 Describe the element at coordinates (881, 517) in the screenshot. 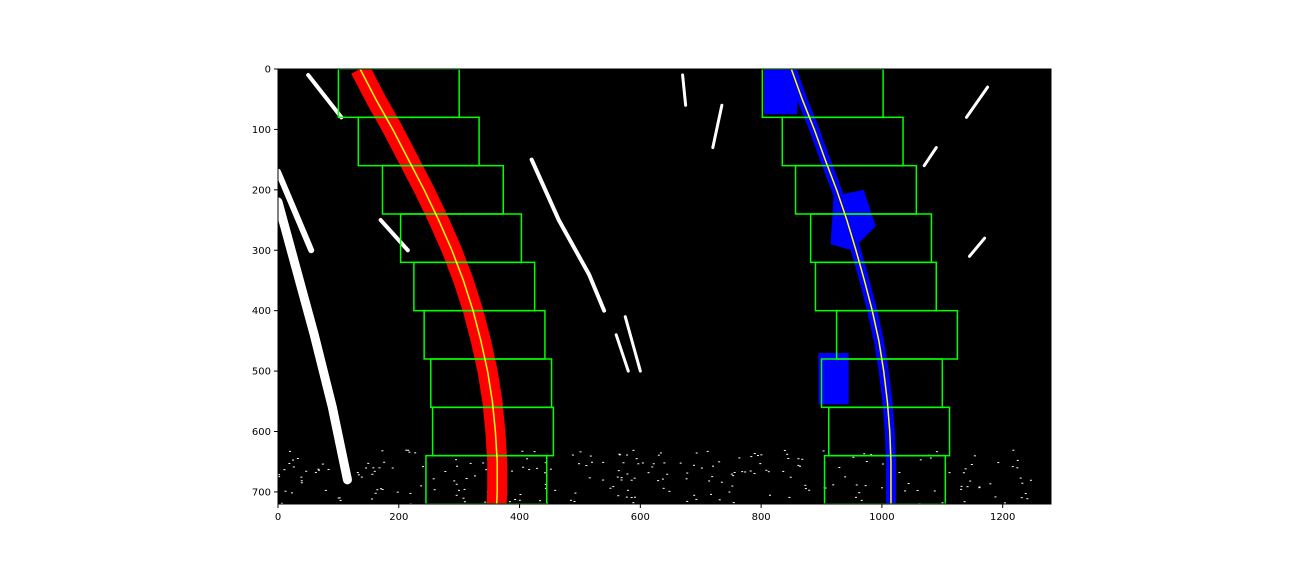

I see `x-tick-label: 1000` at that location.